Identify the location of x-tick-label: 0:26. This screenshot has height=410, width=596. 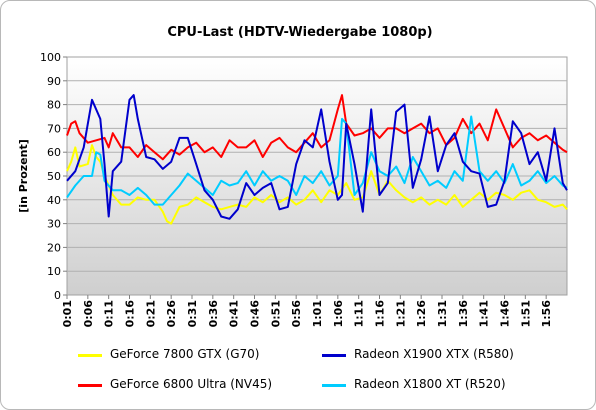
(171, 314).